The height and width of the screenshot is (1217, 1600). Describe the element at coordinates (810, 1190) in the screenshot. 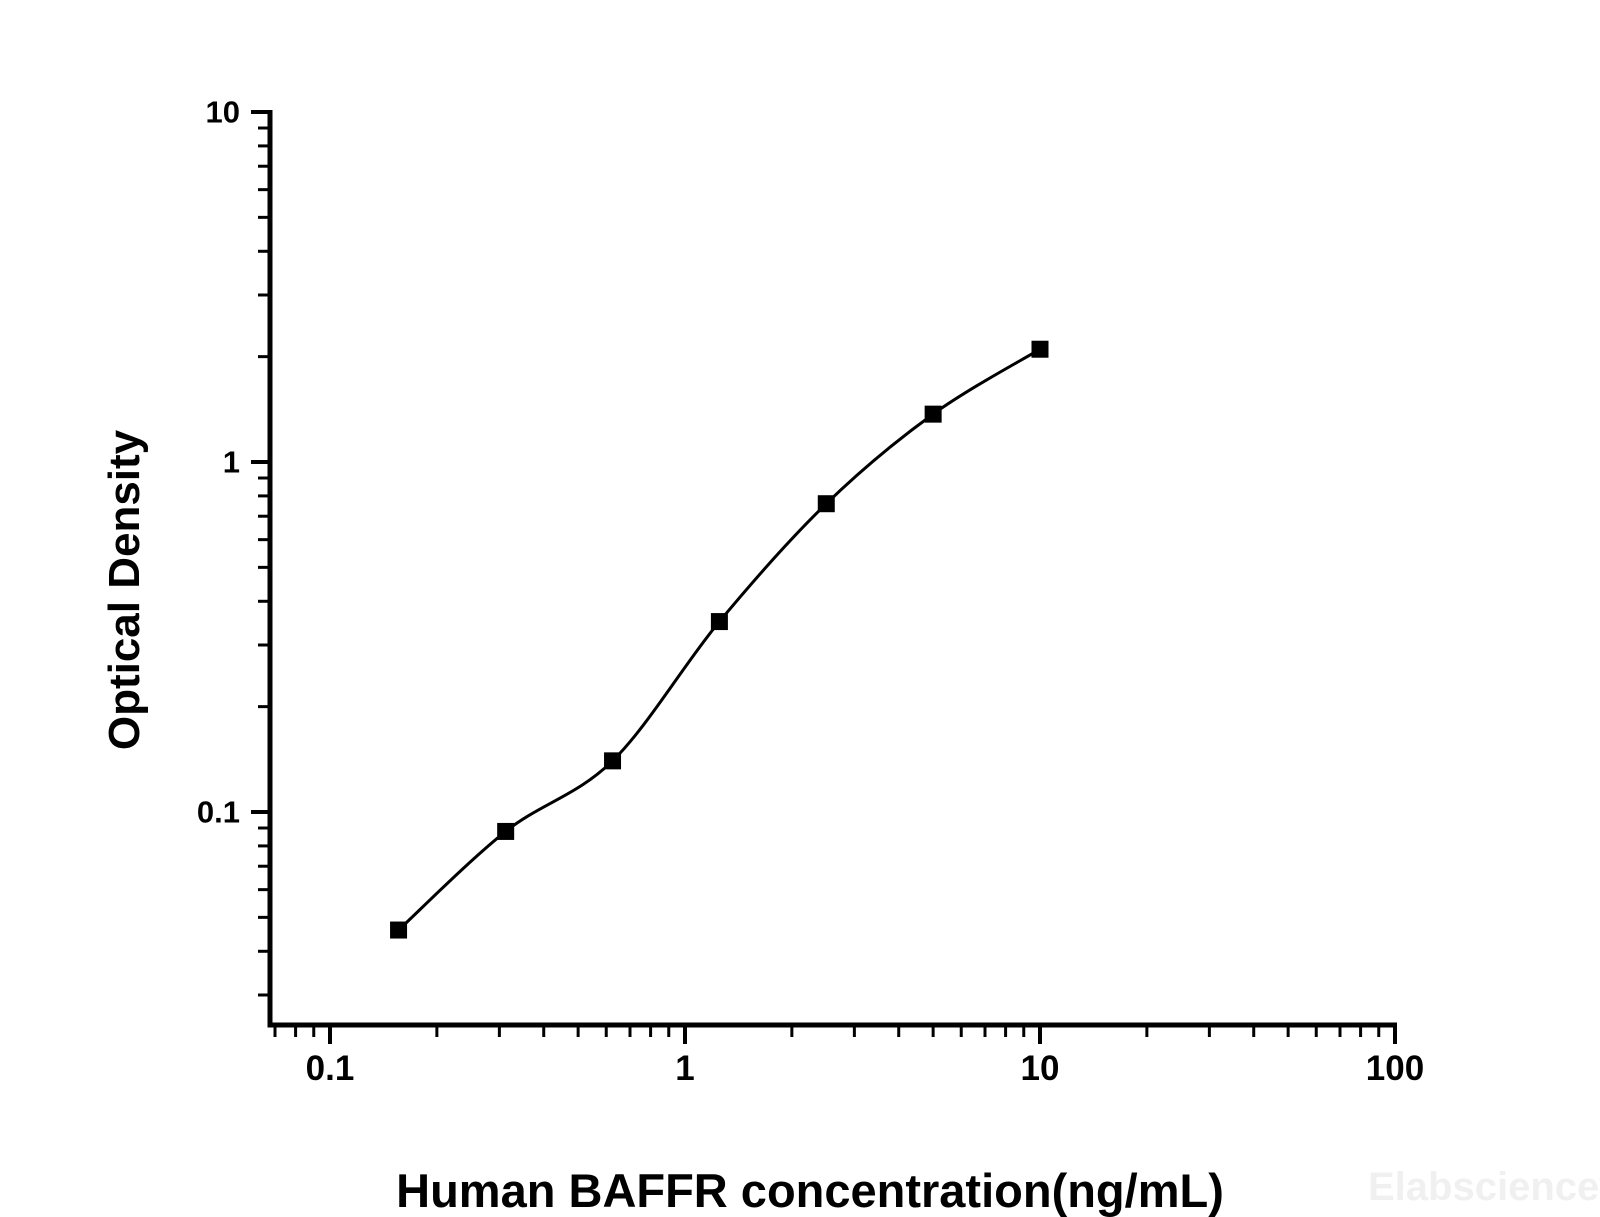

I see `x-axis-title: Human BAFFR concentration(ng/mL)` at that location.